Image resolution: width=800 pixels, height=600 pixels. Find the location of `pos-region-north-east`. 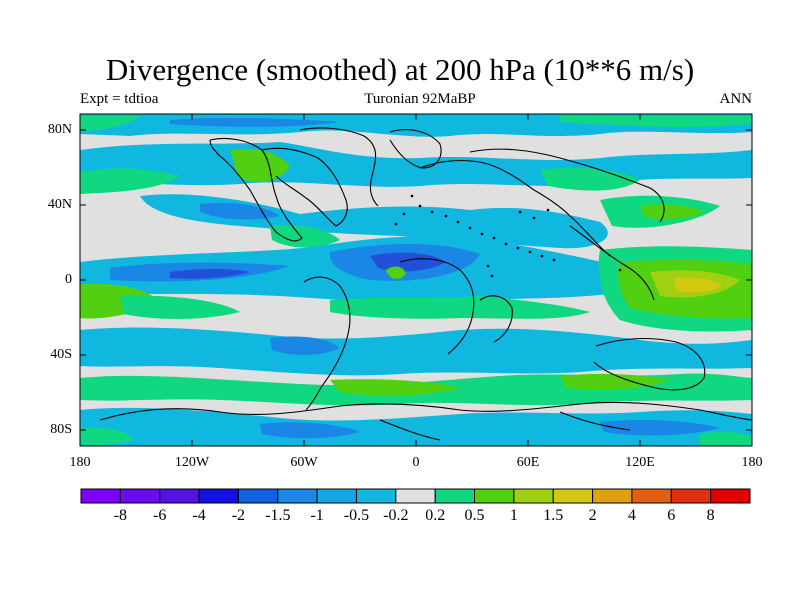

pos-region-north-east is located at coordinates (590, 179).